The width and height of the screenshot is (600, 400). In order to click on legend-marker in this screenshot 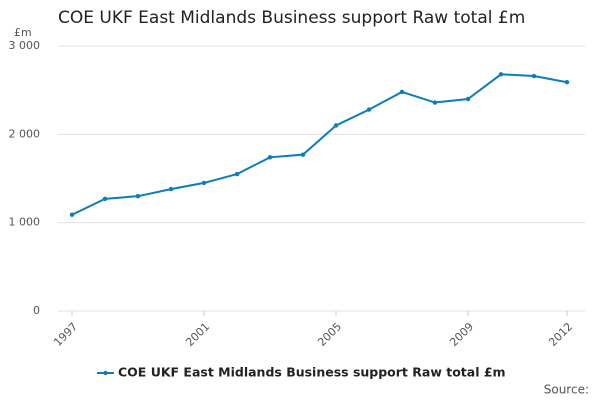, I will do `click(105, 373)`.